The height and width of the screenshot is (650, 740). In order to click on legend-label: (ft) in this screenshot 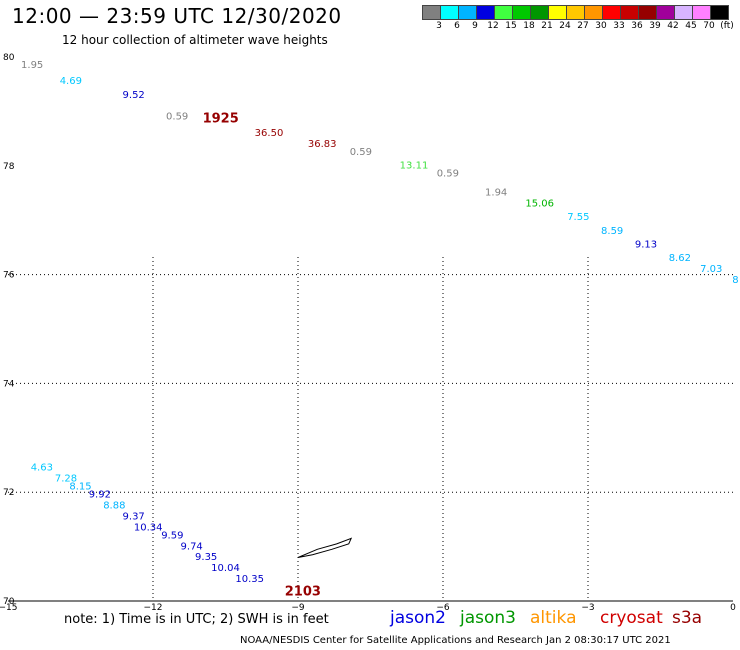, I will do `click(727, 26)`.